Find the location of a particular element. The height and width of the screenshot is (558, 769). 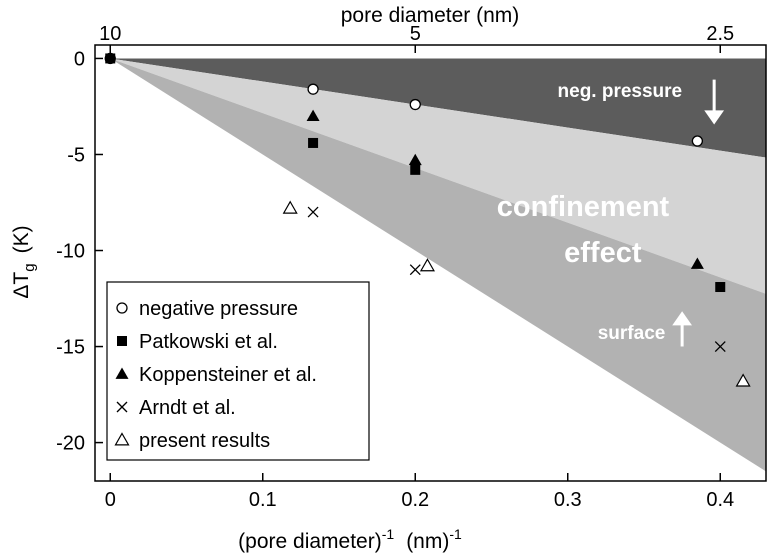

x-axis-title-unit: (nm) is located at coordinates (427, 541).